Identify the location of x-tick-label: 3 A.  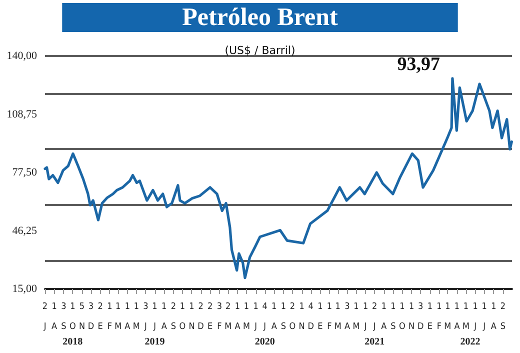
(347, 317).